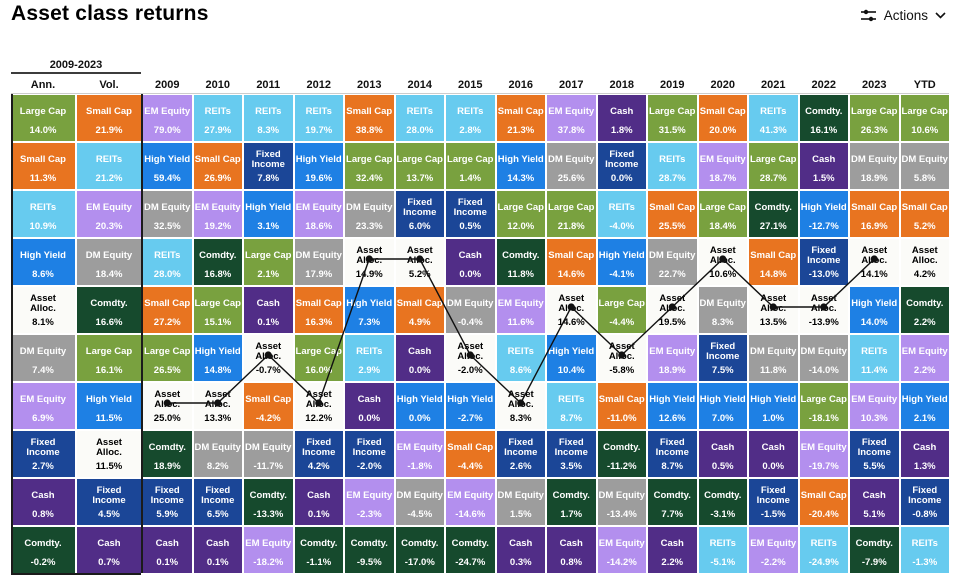 The width and height of the screenshot is (960, 580). Describe the element at coordinates (773, 118) in the screenshot. I see `quilt-cell: REITs 41.3%` at that location.